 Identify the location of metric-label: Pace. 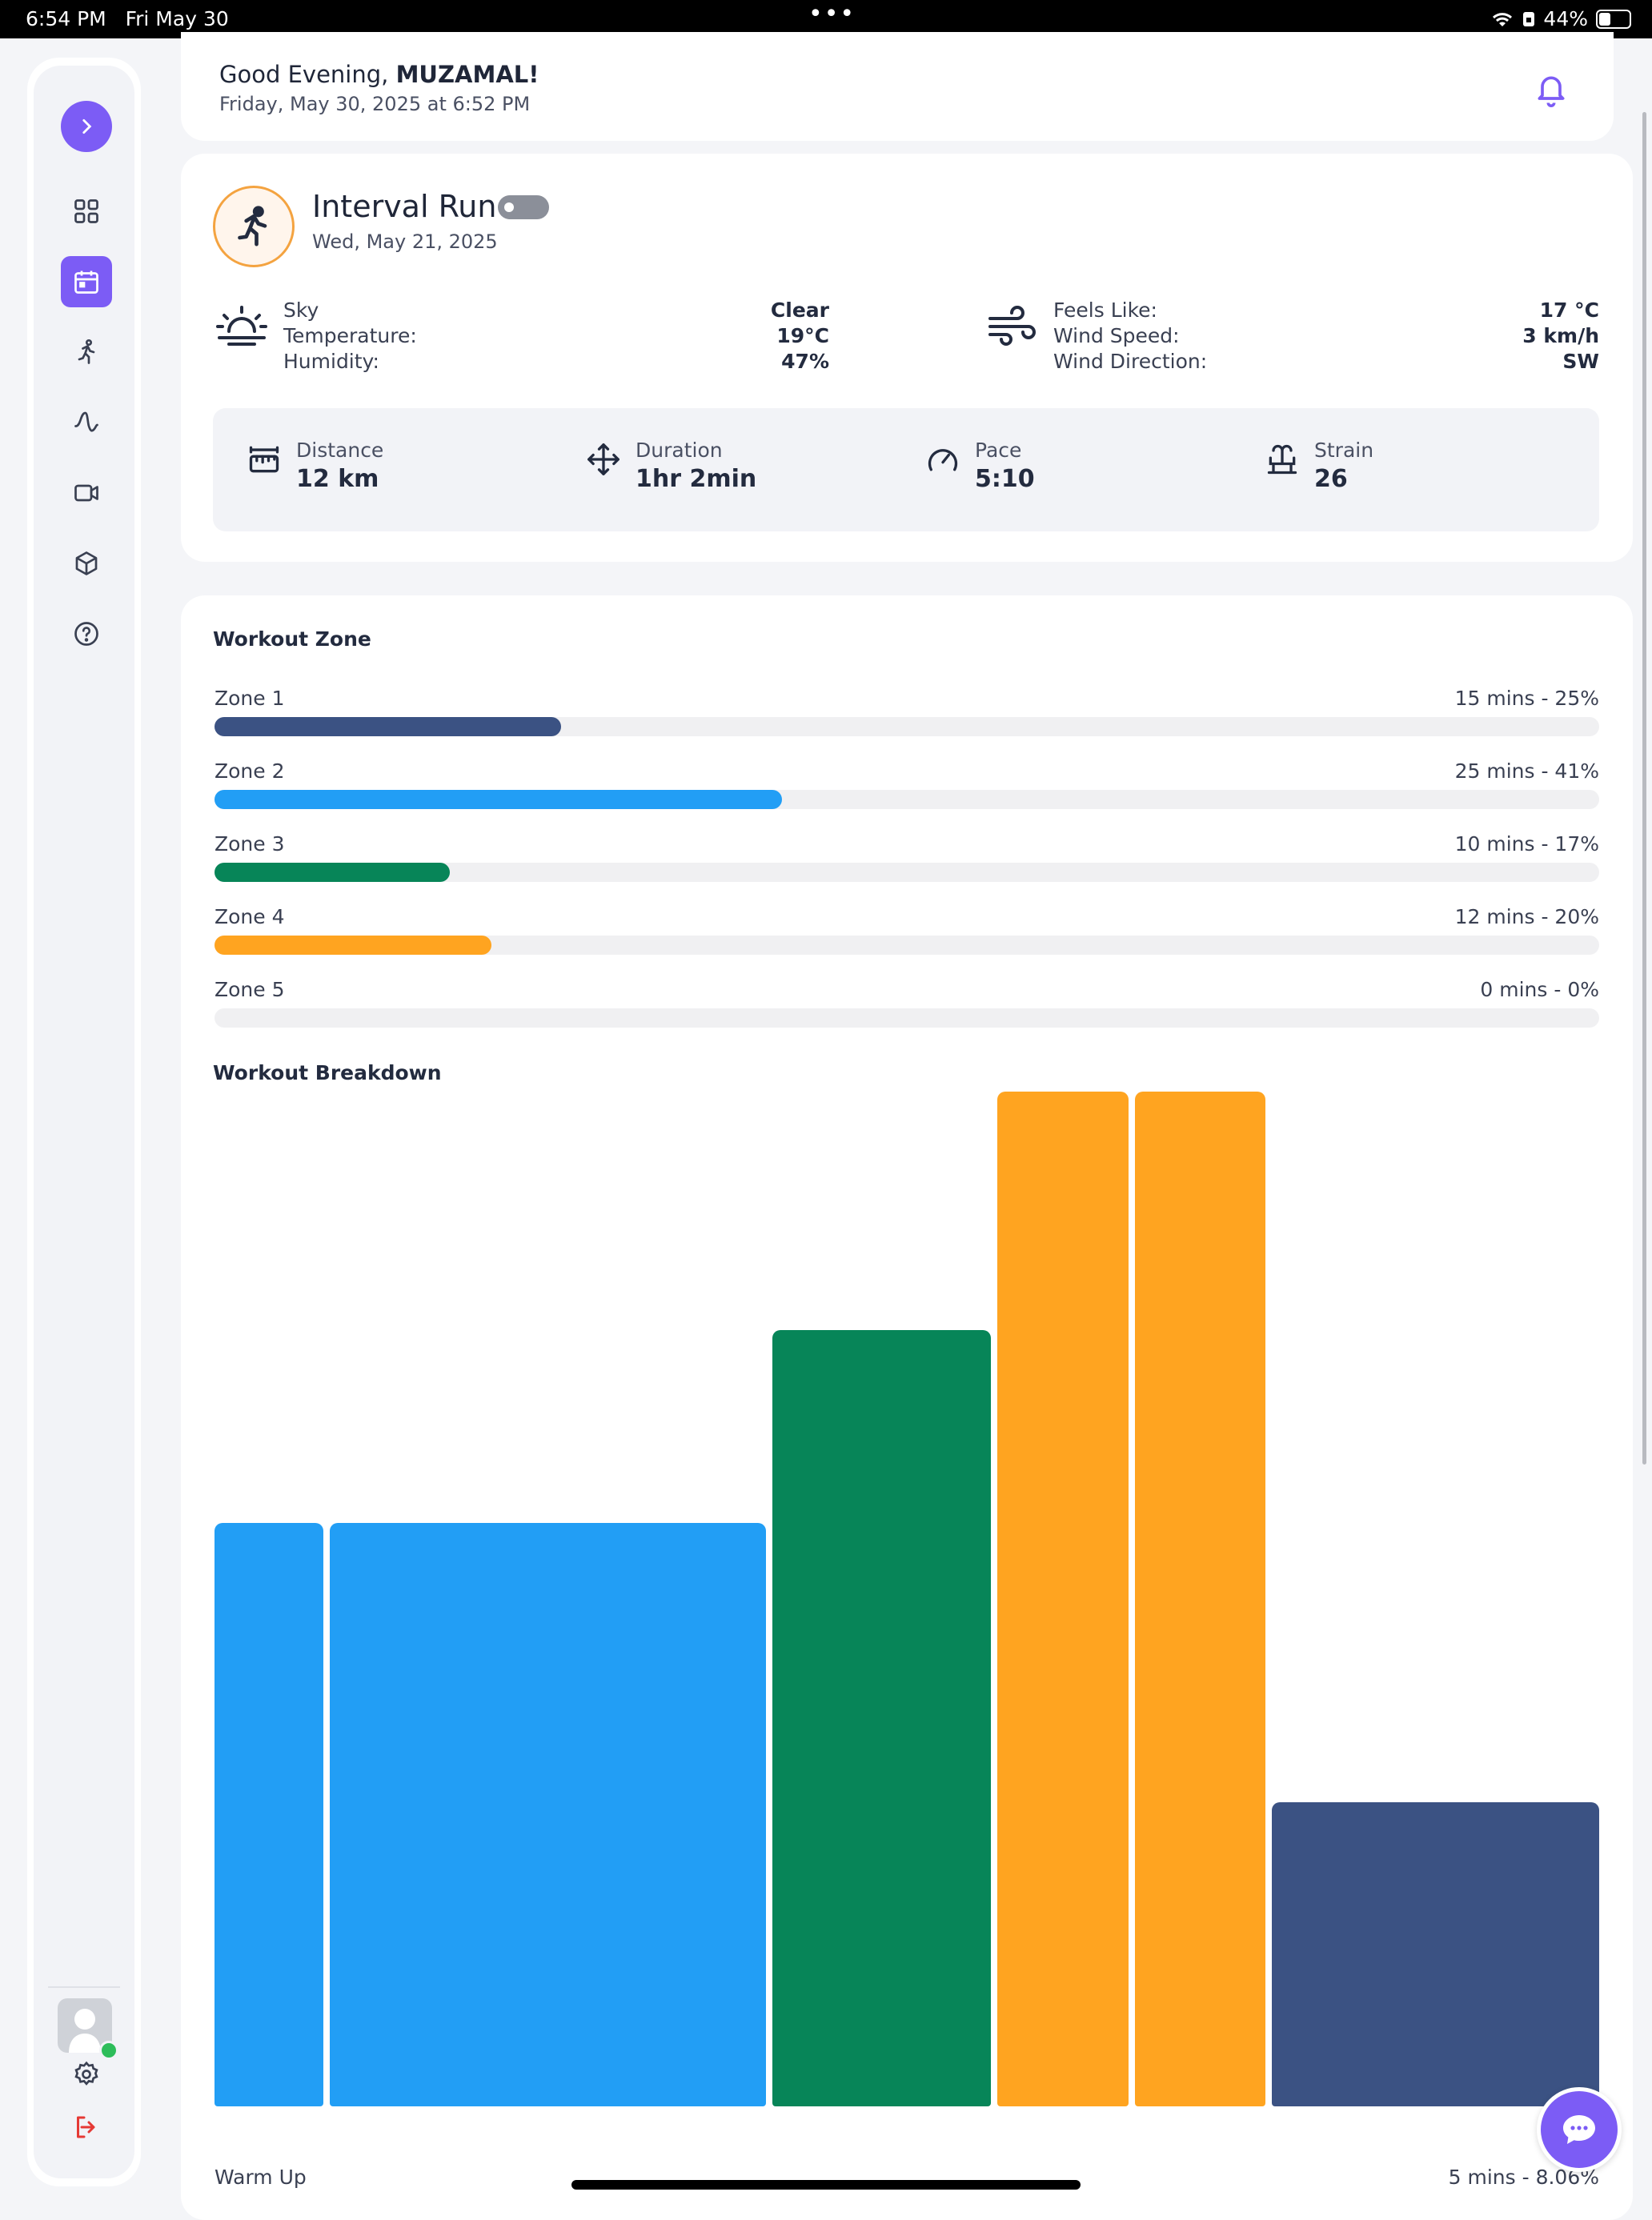
(998, 450).